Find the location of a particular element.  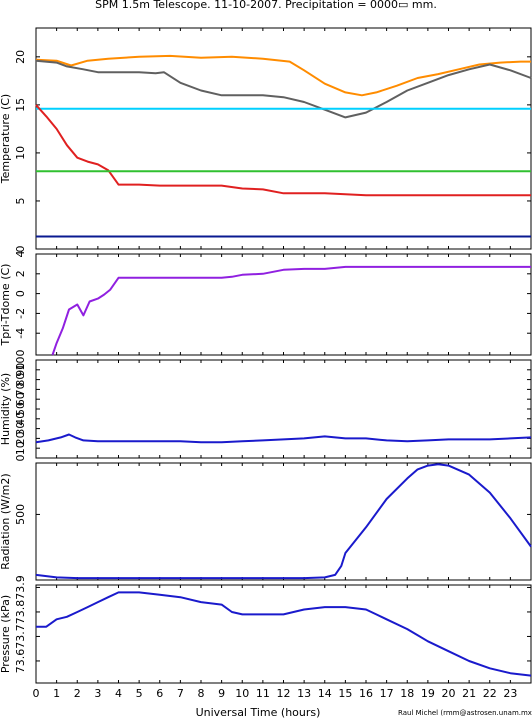

y-axis-label: Radiation (W/m2) is located at coordinates (6, 521).